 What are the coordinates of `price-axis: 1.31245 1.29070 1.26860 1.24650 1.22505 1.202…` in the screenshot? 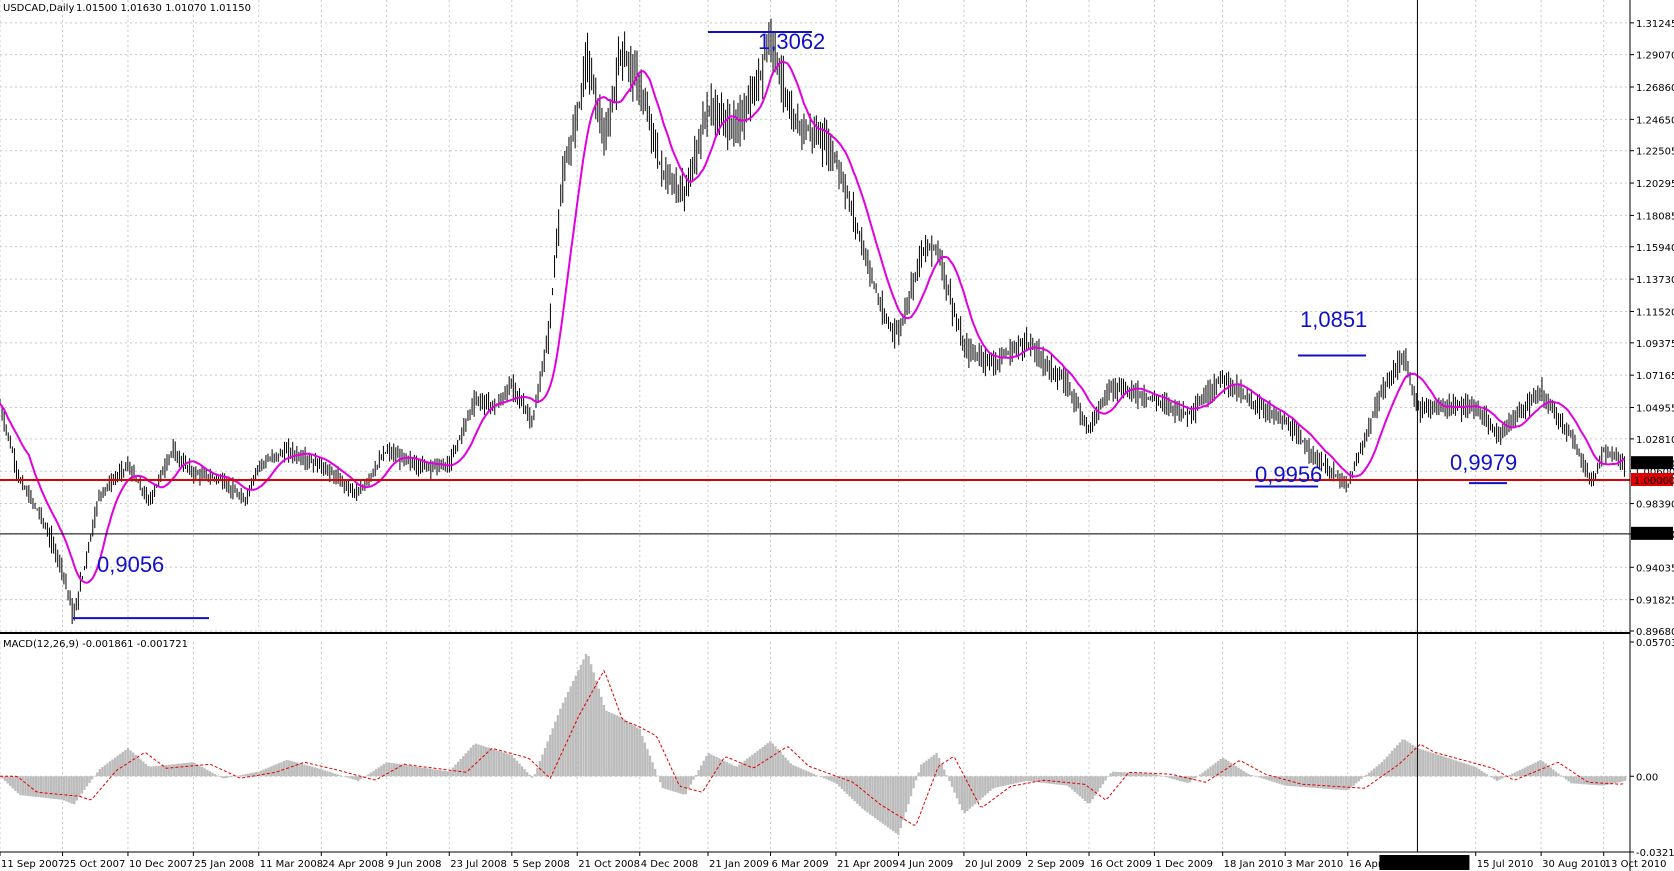 It's located at (1652, 328).